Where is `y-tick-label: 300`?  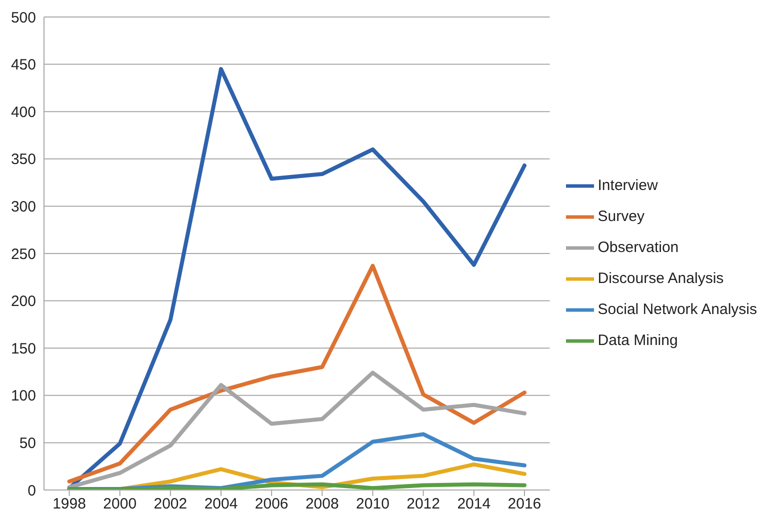
y-tick-label: 300 is located at coordinates (23, 207).